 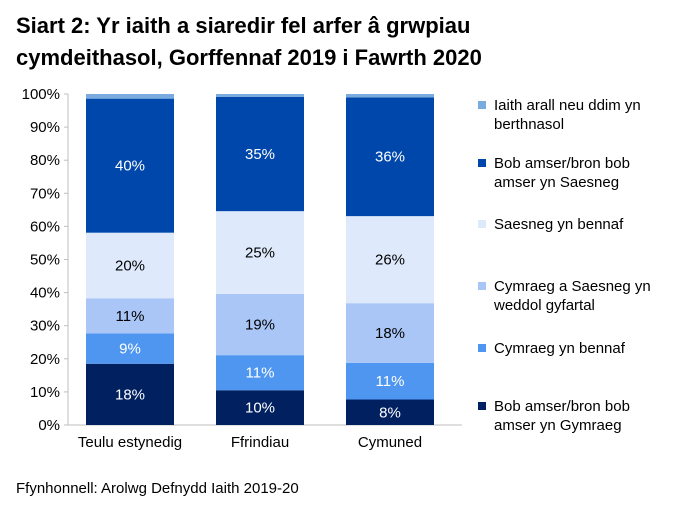 What do you see at coordinates (390, 442) in the screenshot?
I see `x-tick-label: Cymuned` at bounding box center [390, 442].